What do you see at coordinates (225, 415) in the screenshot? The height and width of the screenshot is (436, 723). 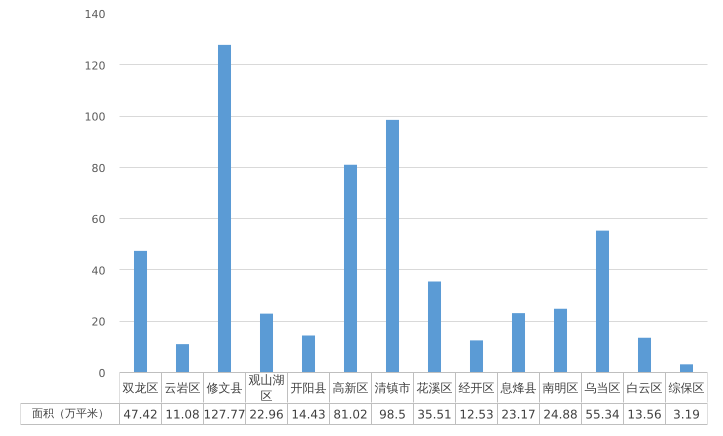 I see `data-label: 127.77` at bounding box center [225, 415].